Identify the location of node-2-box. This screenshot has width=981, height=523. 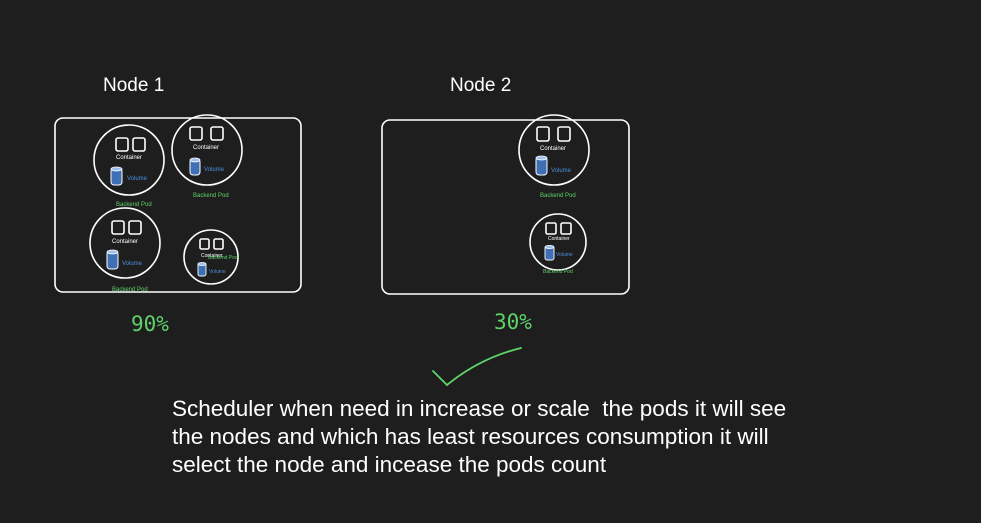
(505, 207).